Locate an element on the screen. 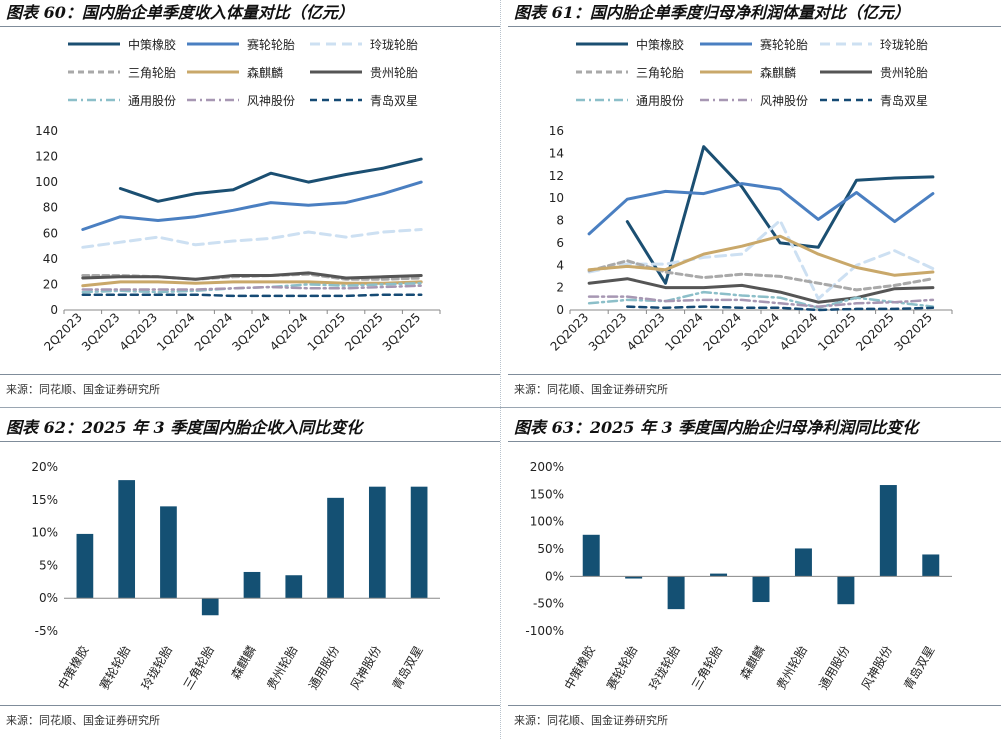 The image size is (1001, 739). y-tick-label: 150% is located at coordinates (547, 494).